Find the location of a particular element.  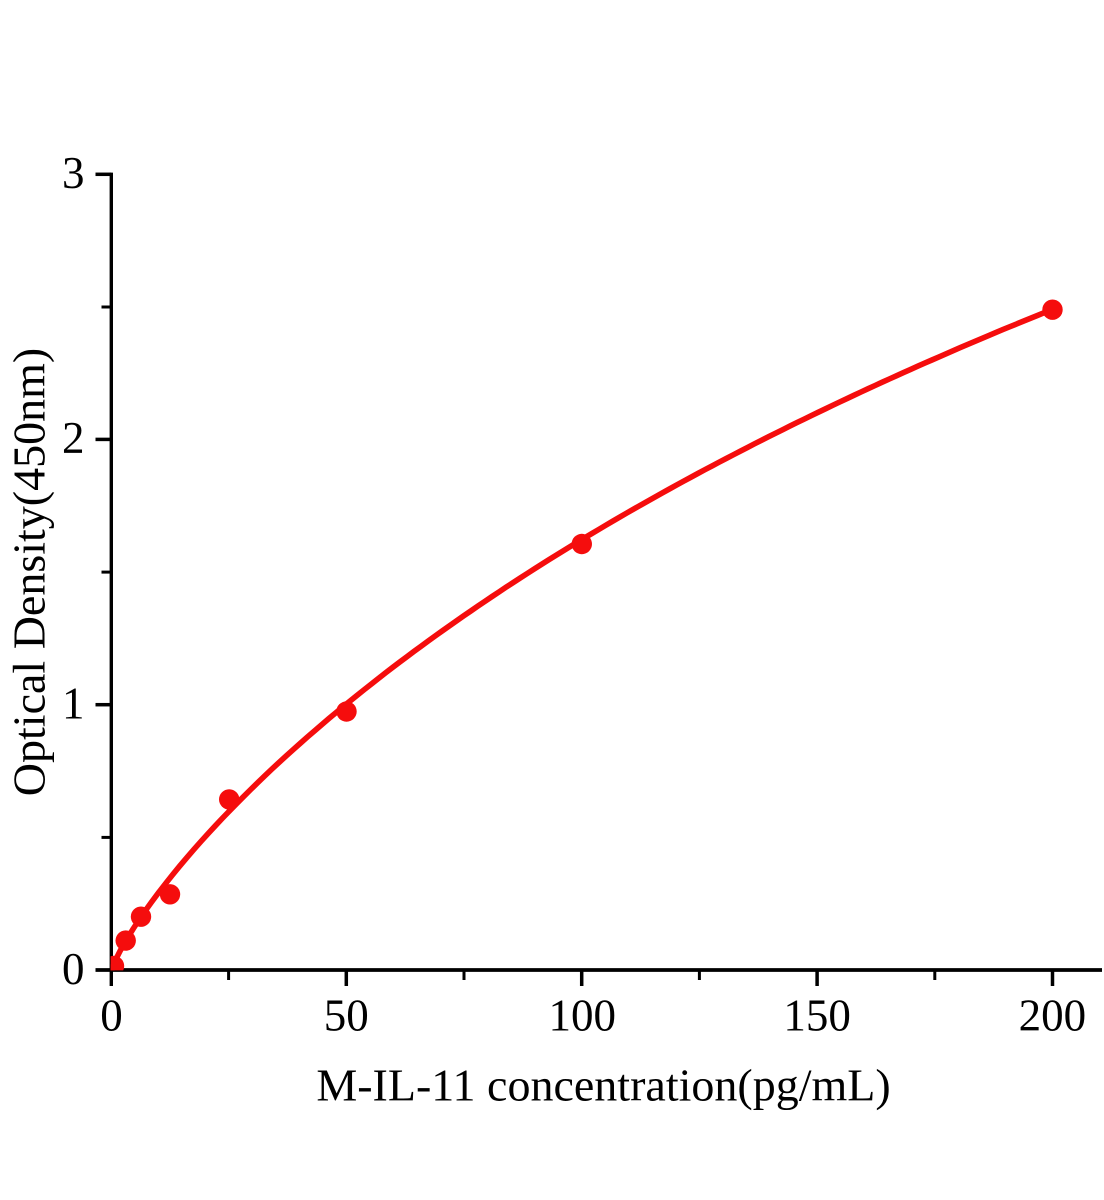

svg-text: 1 is located at coordinates (73, 704).